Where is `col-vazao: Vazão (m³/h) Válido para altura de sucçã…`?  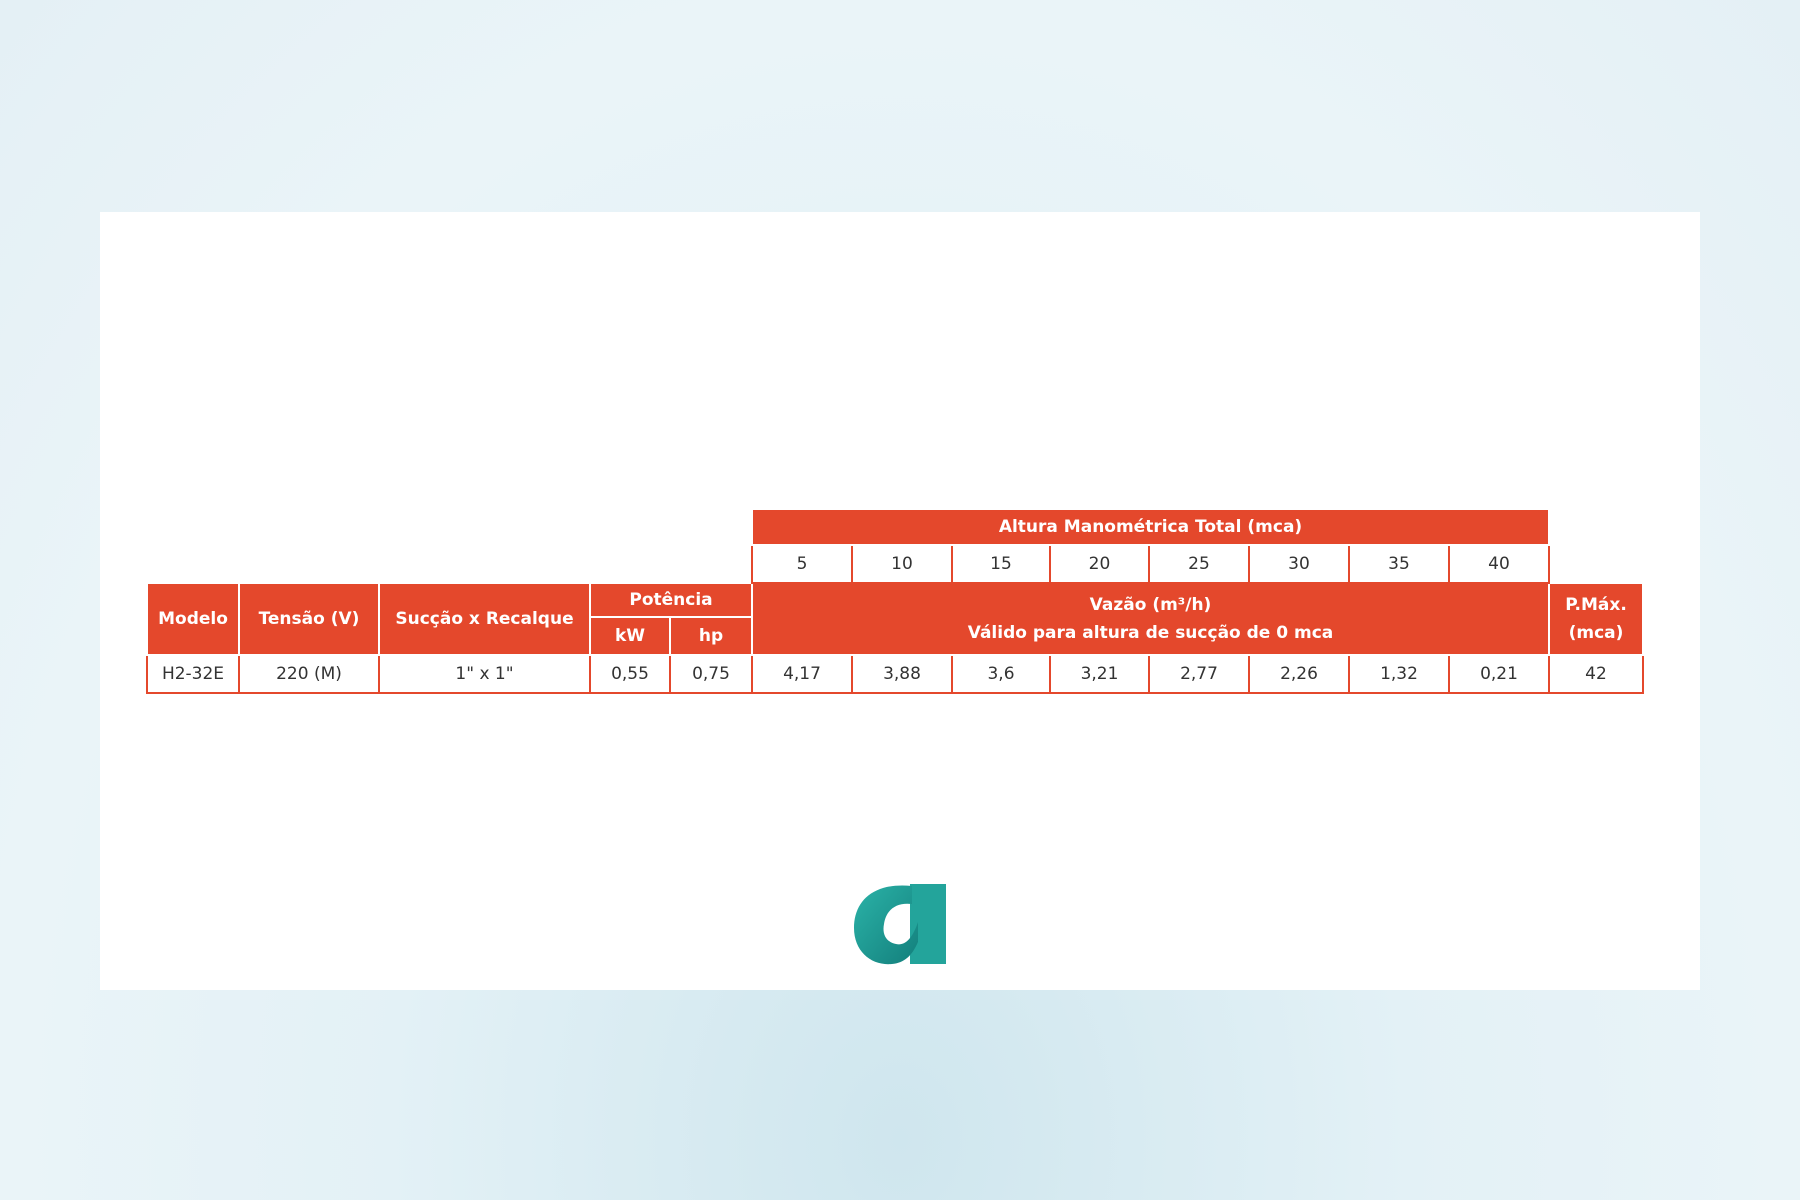
col-vazao: Vazão (m³/h) Válido para altura de sucçã… is located at coordinates (1150, 619).